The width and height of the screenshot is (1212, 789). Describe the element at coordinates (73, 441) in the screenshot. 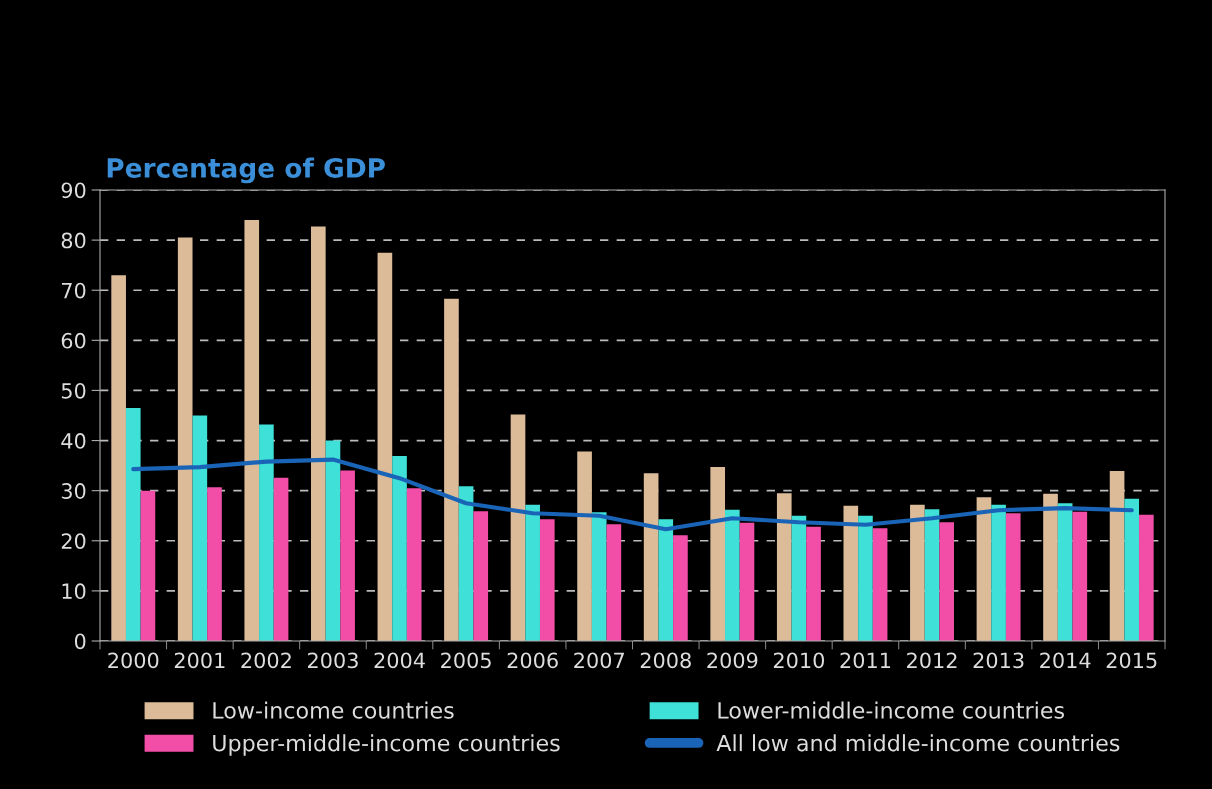

I see `y-tick-label: 40` at that location.